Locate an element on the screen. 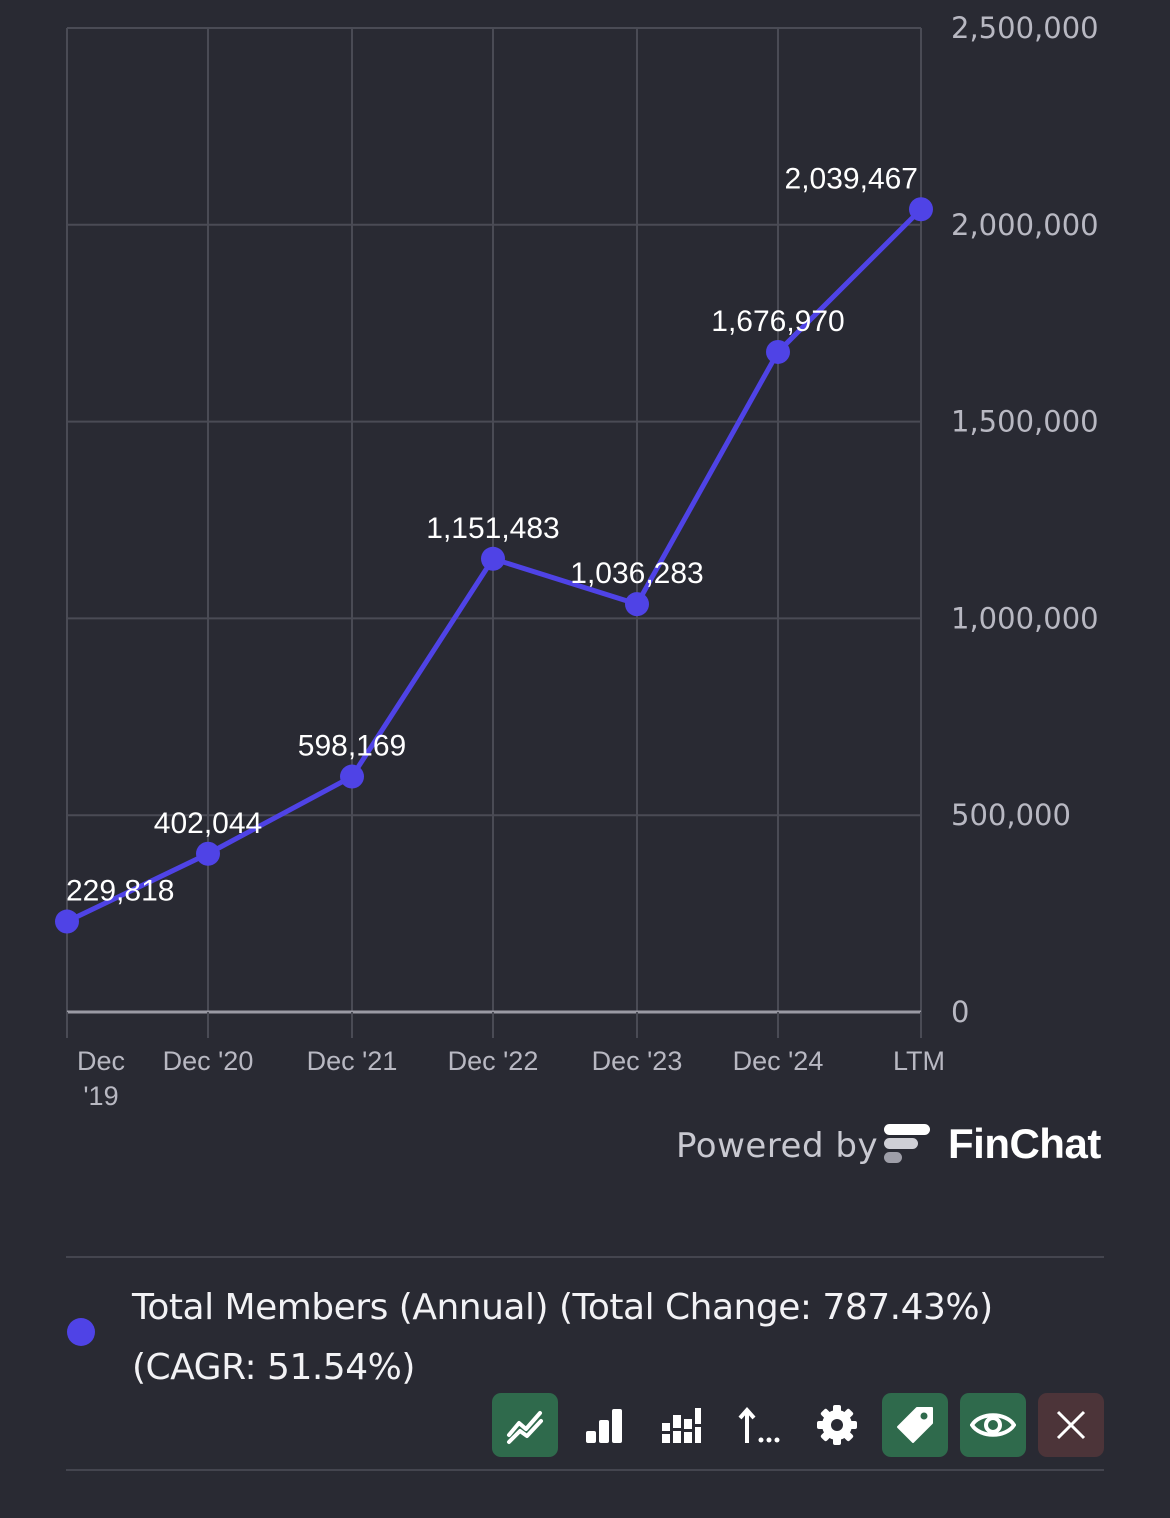 The width and height of the screenshot is (1170, 1518). finchat-brand-text: FinChat is located at coordinates (1024, 1143).